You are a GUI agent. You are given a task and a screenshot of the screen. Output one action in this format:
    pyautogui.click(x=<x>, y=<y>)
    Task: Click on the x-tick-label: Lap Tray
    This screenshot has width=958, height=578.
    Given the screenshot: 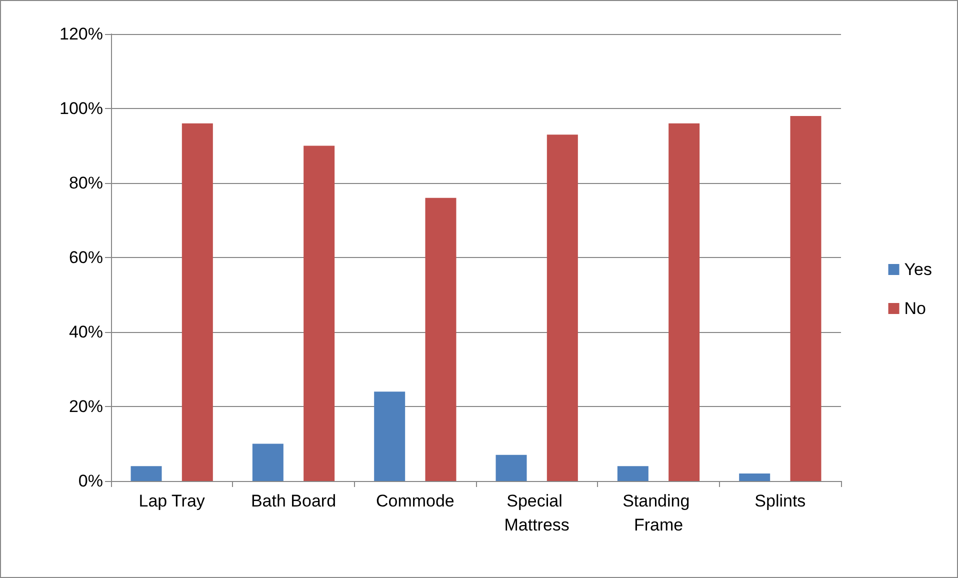 What is the action you would take?
    pyautogui.click(x=172, y=501)
    